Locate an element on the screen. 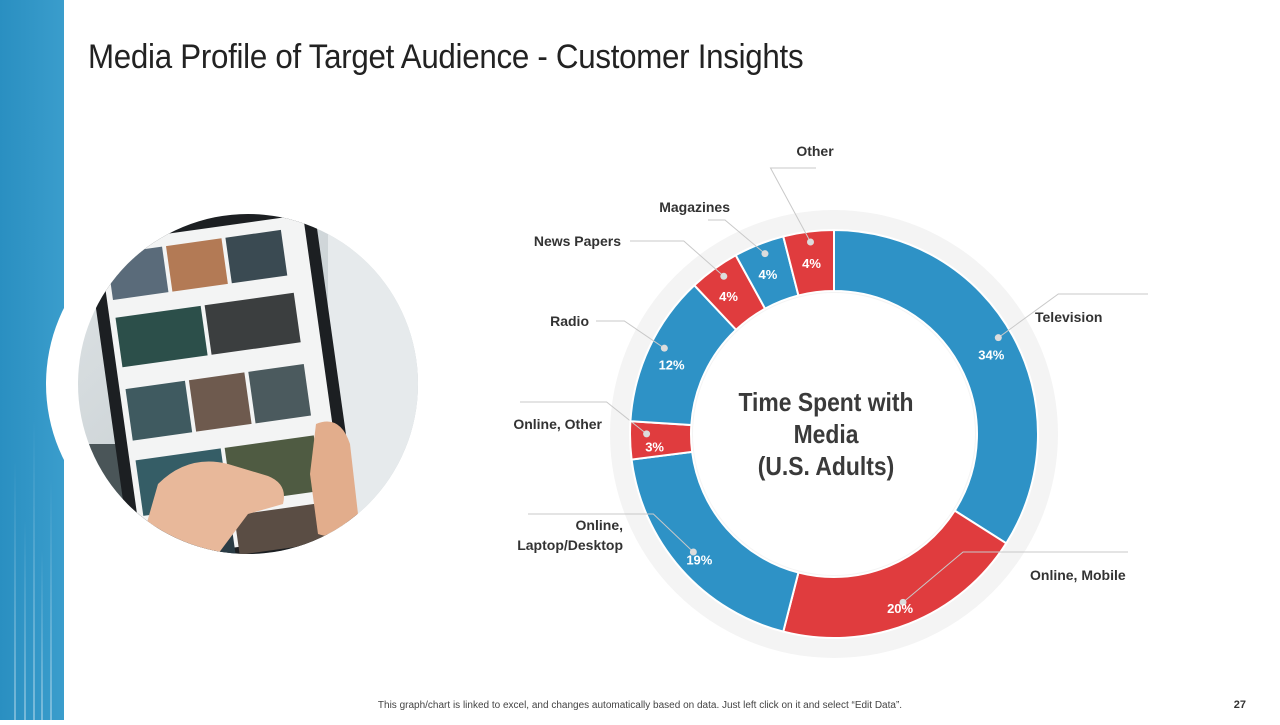 The width and height of the screenshot is (1280, 725). donut-hole is located at coordinates (834, 434).